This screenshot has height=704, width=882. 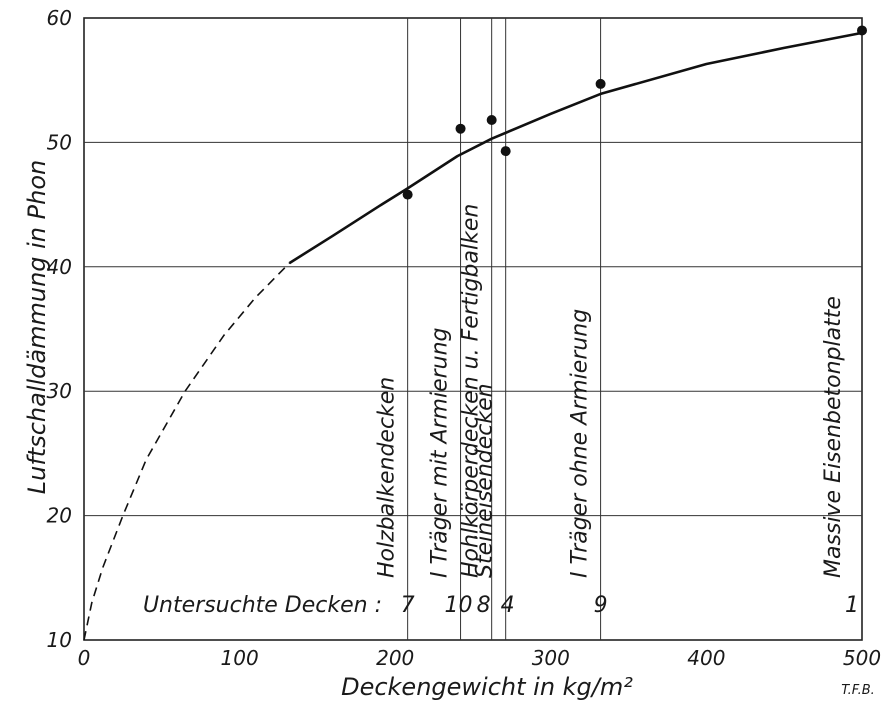 What do you see at coordinates (37, 327) in the screenshot?
I see `y-axis-title: Luftschalldämmung in Phon` at bounding box center [37, 327].